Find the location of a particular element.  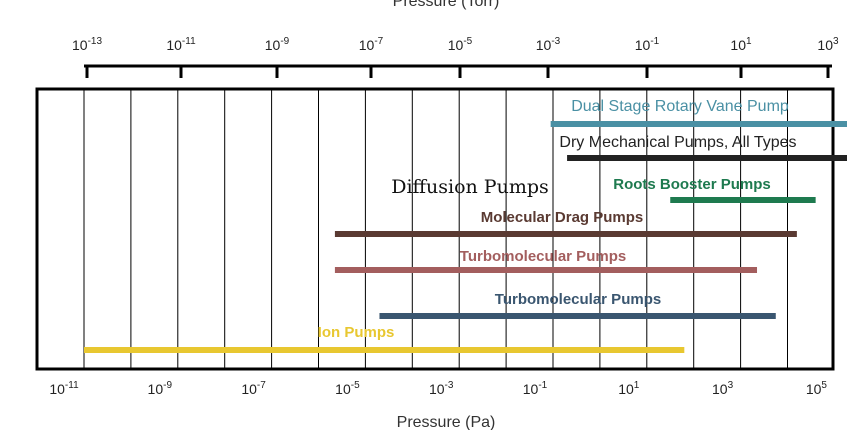

top-tick-label: 10⁻¹¹ is located at coordinates (181, 44).